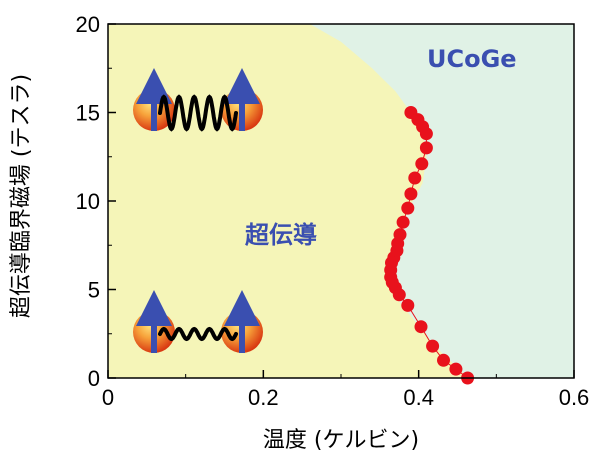 Image resolution: width=600 pixels, height=464 pixels. What do you see at coordinates (88, 201) in the screenshot?
I see `y-tick-label: 10` at bounding box center [88, 201].